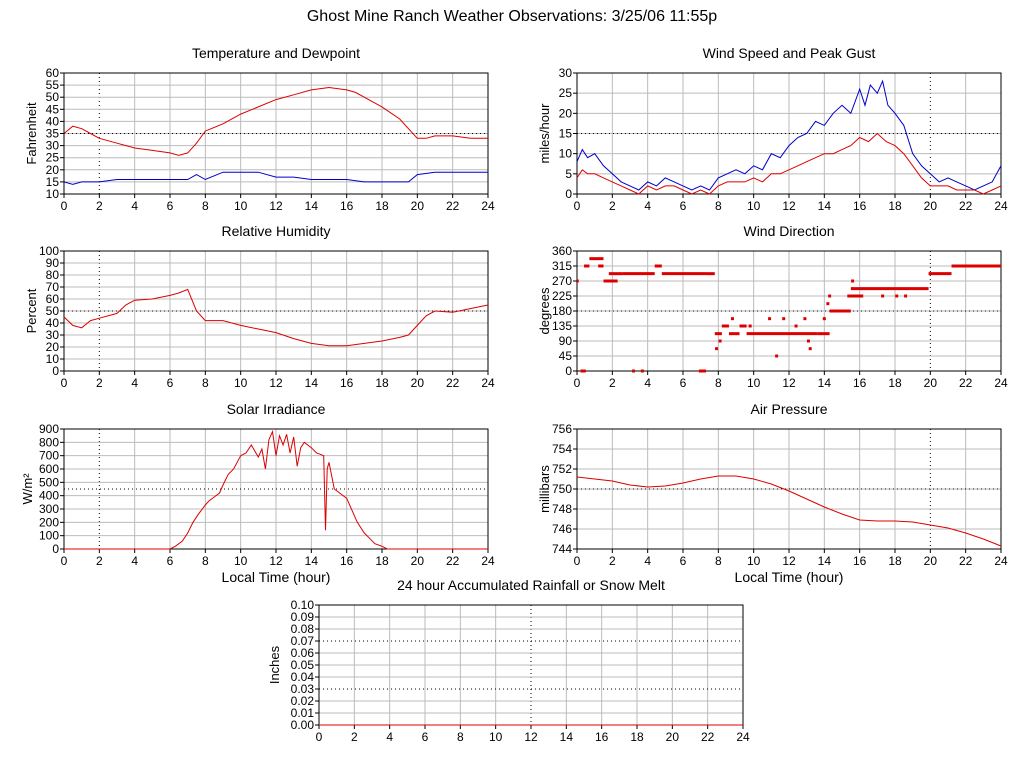  What do you see at coordinates (170, 383) in the screenshot?
I see `rh-xtick-label: 6` at bounding box center [170, 383].